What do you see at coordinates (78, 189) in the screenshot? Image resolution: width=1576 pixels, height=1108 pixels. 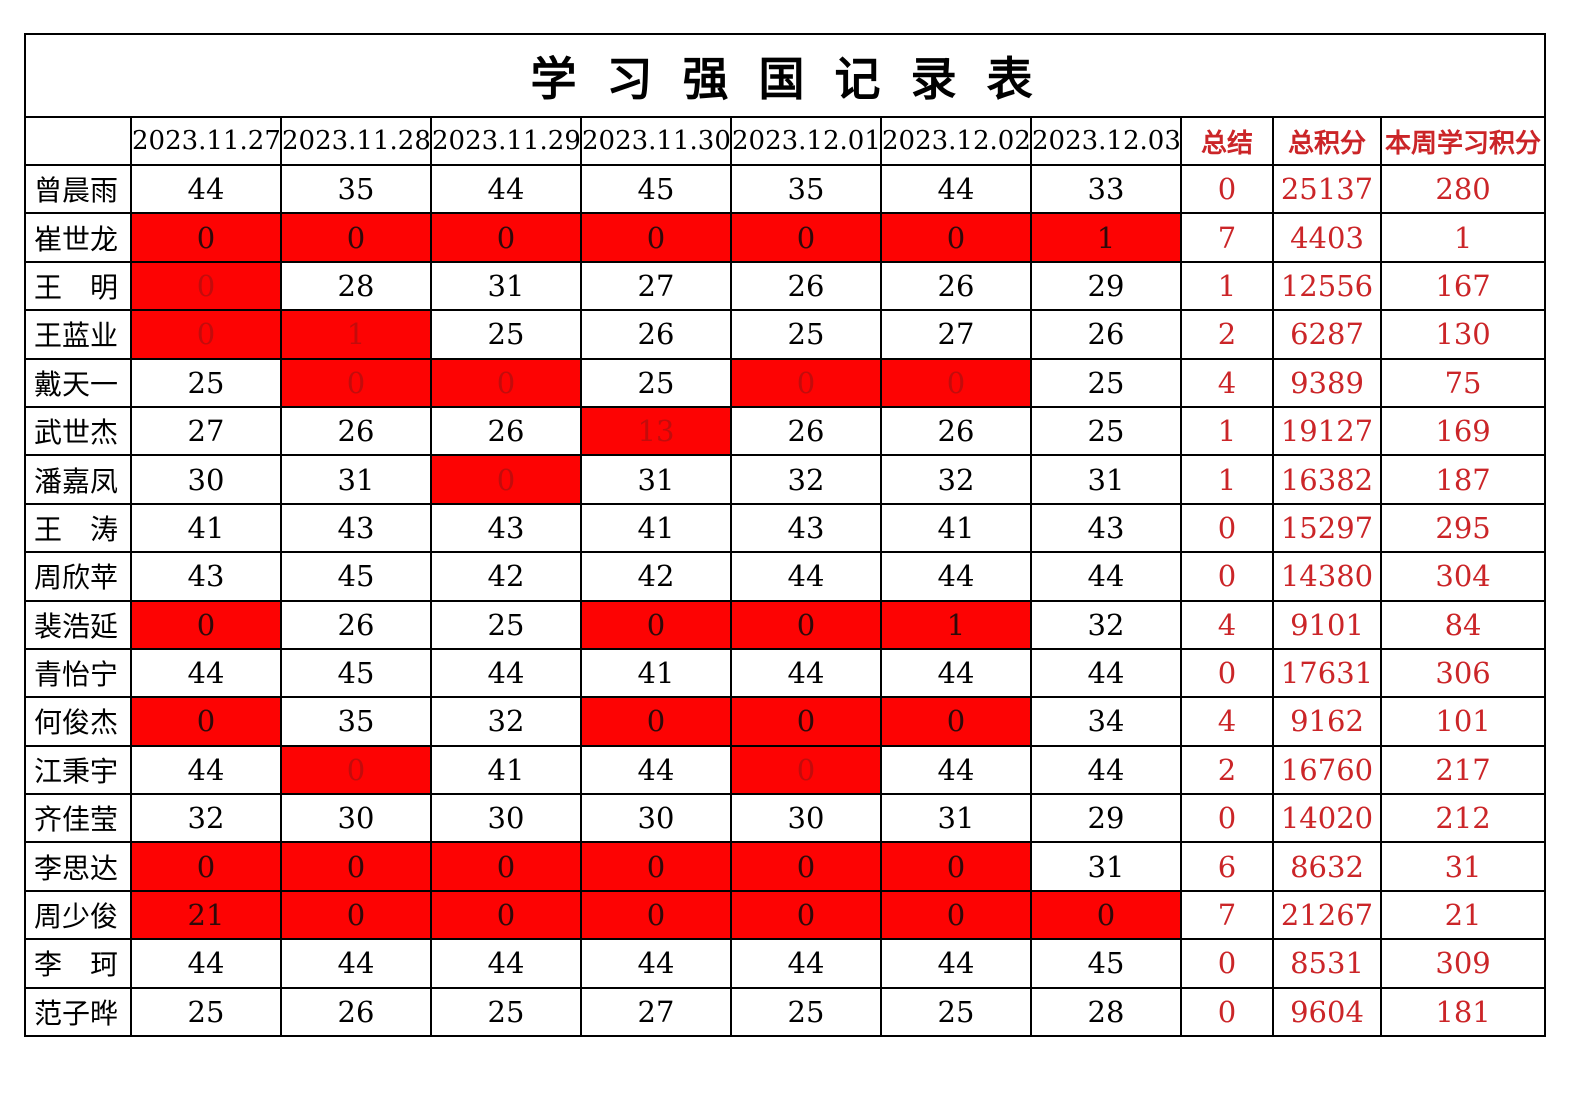 I see `row-name: 曾晨雨` at bounding box center [78, 189].